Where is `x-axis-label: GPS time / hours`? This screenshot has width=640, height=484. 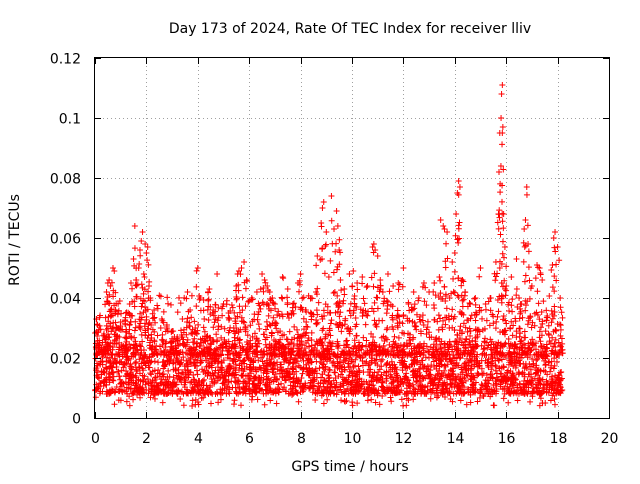 x-axis-label: GPS time / hours is located at coordinates (349, 467).